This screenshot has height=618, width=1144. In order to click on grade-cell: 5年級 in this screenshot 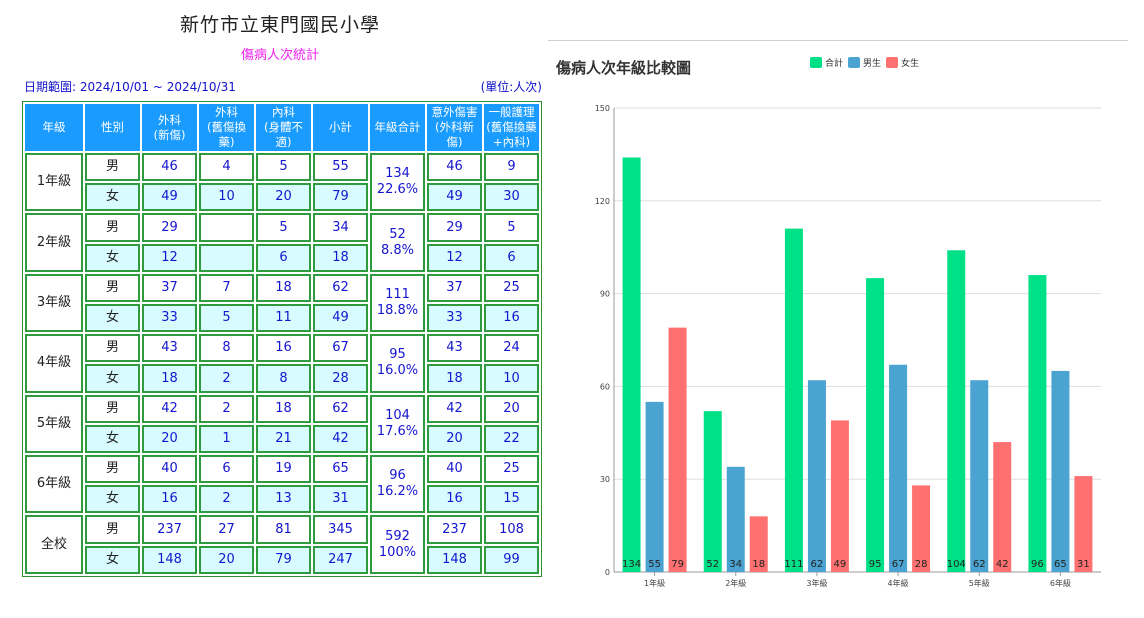, I will do `click(54, 424)`.